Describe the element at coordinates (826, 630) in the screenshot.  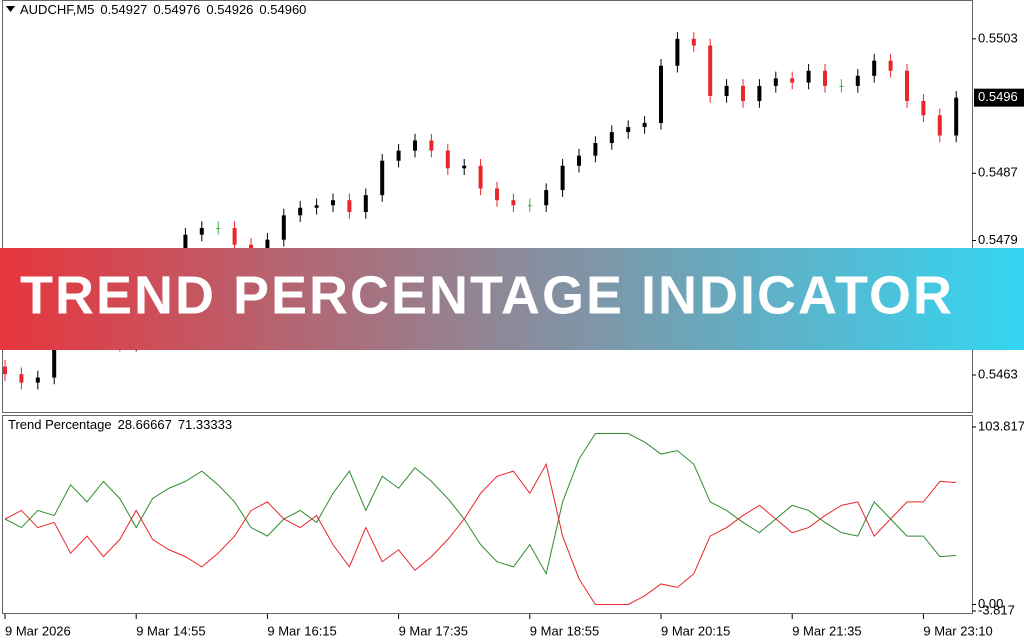
I see `x-tick-label: 9 Mar 21:35` at that location.